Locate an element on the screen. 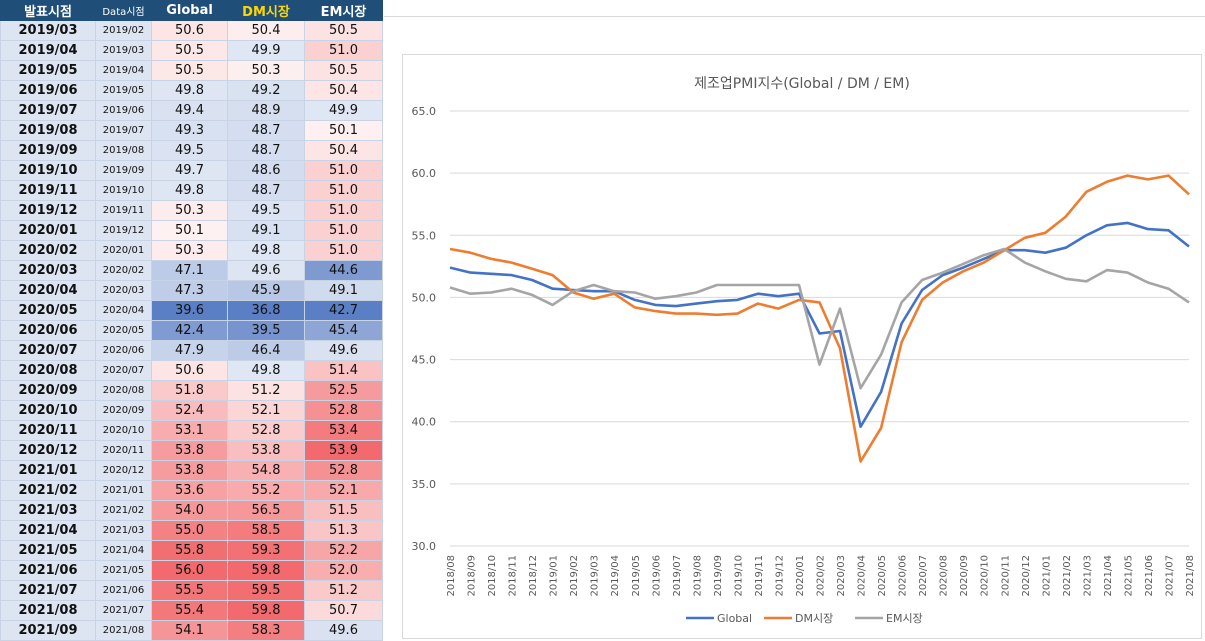 The width and height of the screenshot is (1205, 641). cell-em: 53.4 is located at coordinates (343, 430).